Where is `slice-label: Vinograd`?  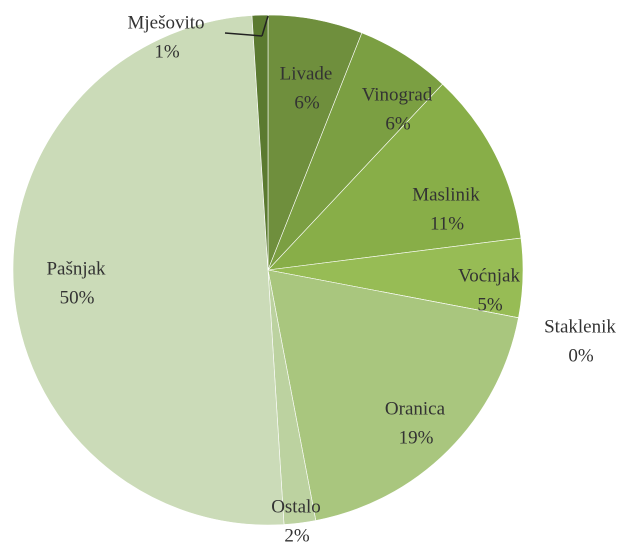
slice-label: Vinograd is located at coordinates (397, 94).